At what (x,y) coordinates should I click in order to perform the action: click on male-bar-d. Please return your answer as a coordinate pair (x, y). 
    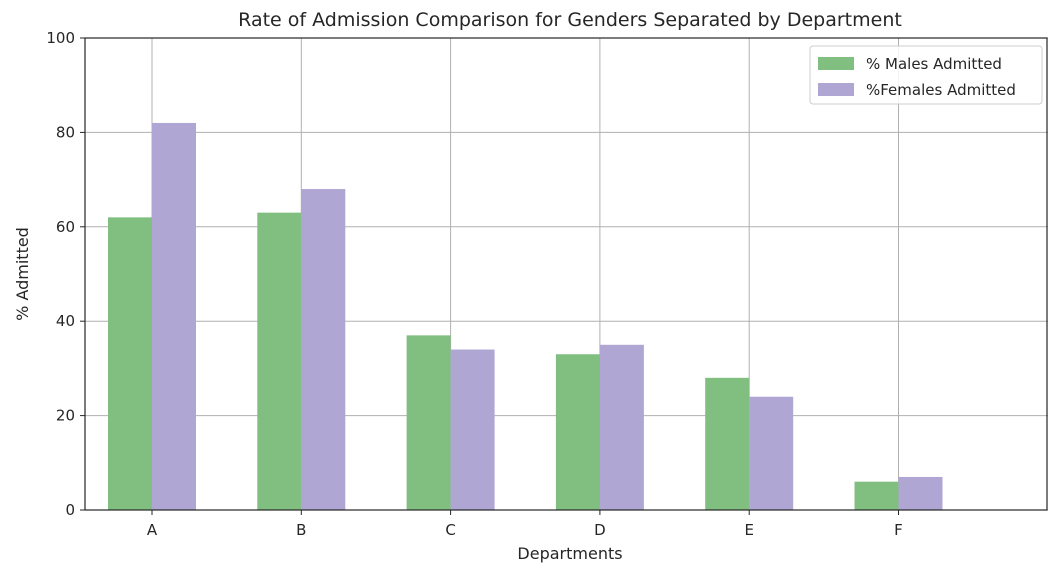
    Looking at the image, I should click on (577, 432).